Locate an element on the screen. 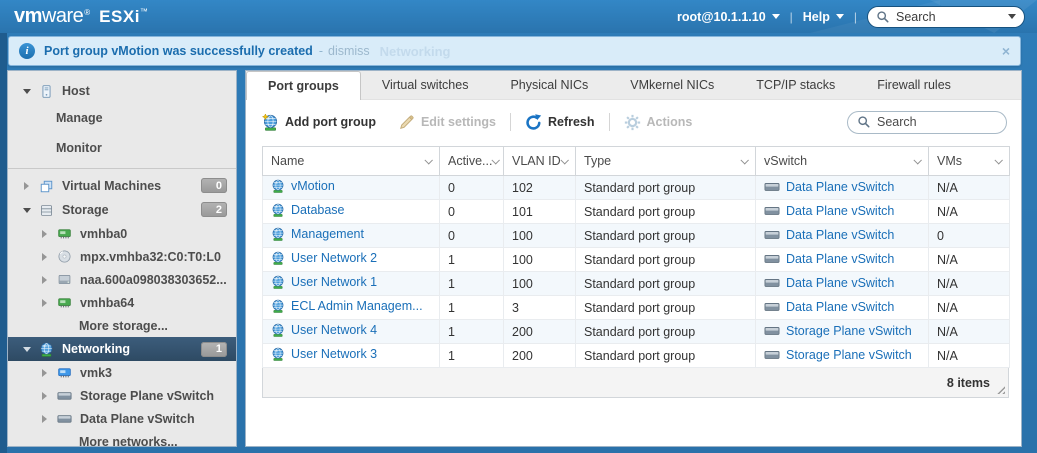 The height and width of the screenshot is (453, 1037). toolbar-divider is located at coordinates (510, 122).